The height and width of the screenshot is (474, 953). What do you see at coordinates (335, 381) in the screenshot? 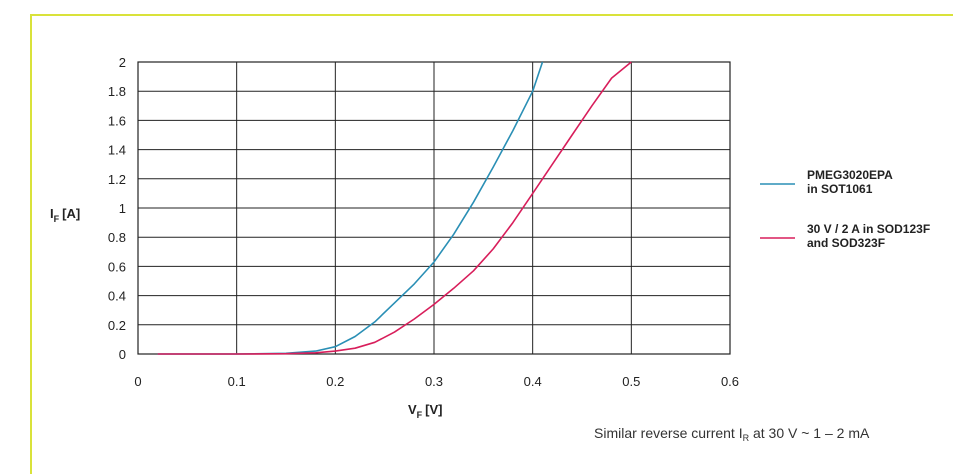
I see `x-tick-label: 0.2` at bounding box center [335, 381].